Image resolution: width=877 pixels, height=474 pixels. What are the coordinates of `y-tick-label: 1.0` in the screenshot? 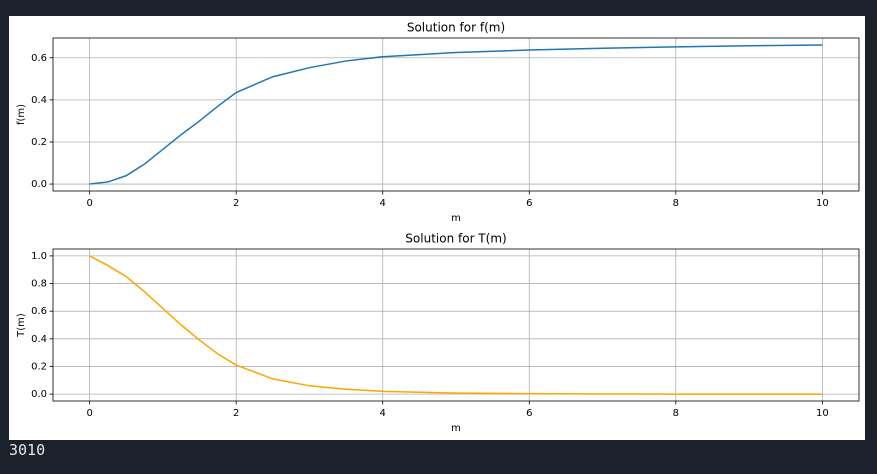 It's located at (39, 256).